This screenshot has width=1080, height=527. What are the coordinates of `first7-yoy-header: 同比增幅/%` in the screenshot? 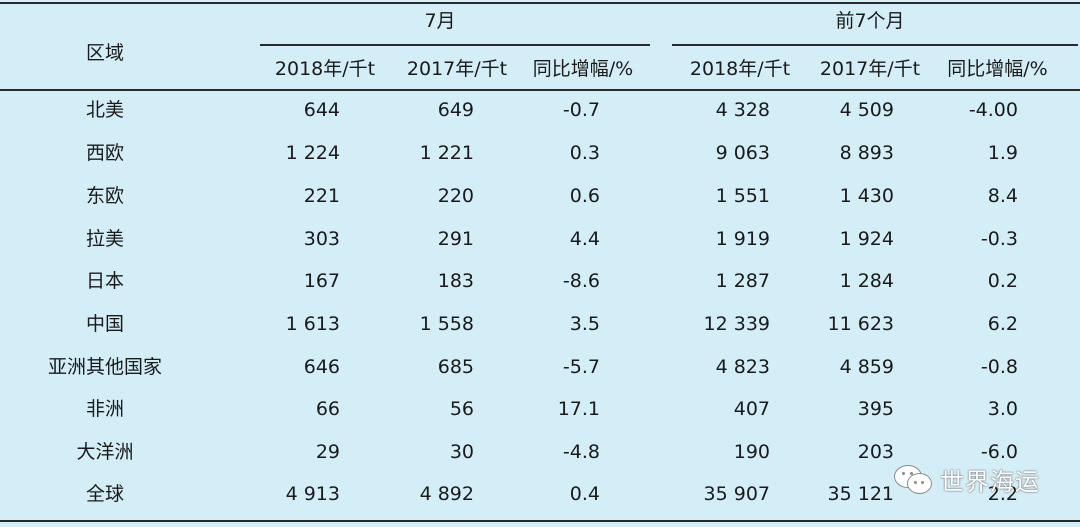 It's located at (997, 69).